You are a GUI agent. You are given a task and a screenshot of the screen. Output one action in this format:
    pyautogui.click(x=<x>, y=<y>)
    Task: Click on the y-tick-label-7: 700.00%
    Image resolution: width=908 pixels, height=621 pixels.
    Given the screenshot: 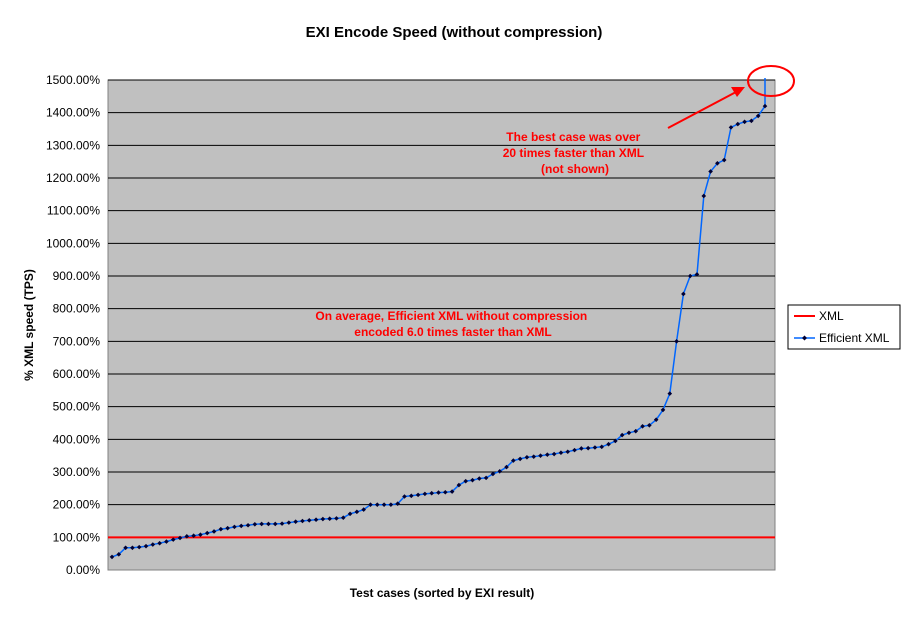 What is the action you would take?
    pyautogui.click(x=77, y=341)
    